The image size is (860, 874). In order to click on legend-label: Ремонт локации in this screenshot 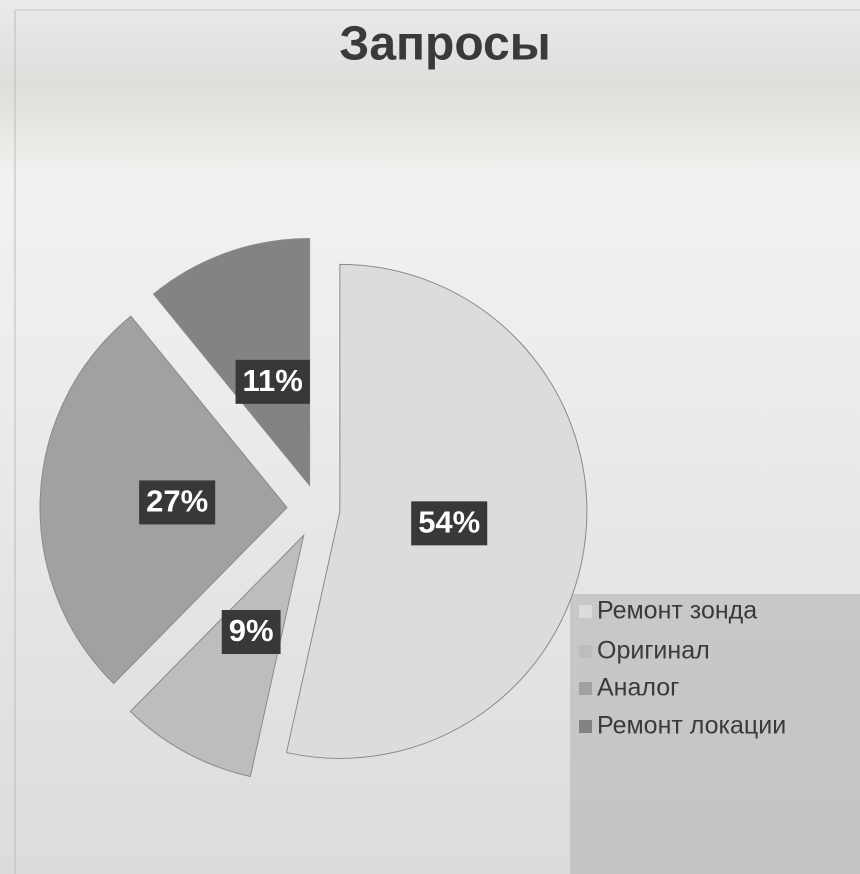, I will do `click(691, 726)`.